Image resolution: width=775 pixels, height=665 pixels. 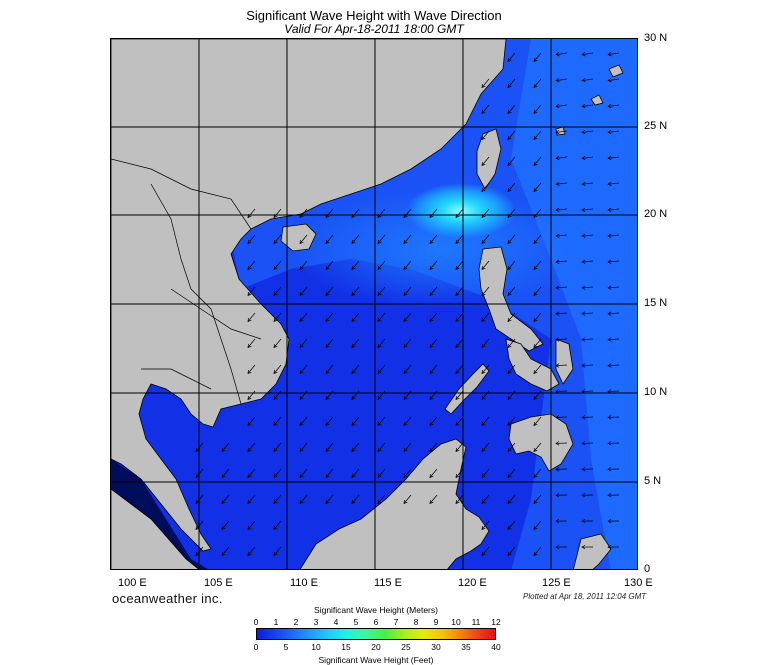 What do you see at coordinates (316, 647) in the screenshot?
I see `colorbar-feet-tick: 10` at bounding box center [316, 647].